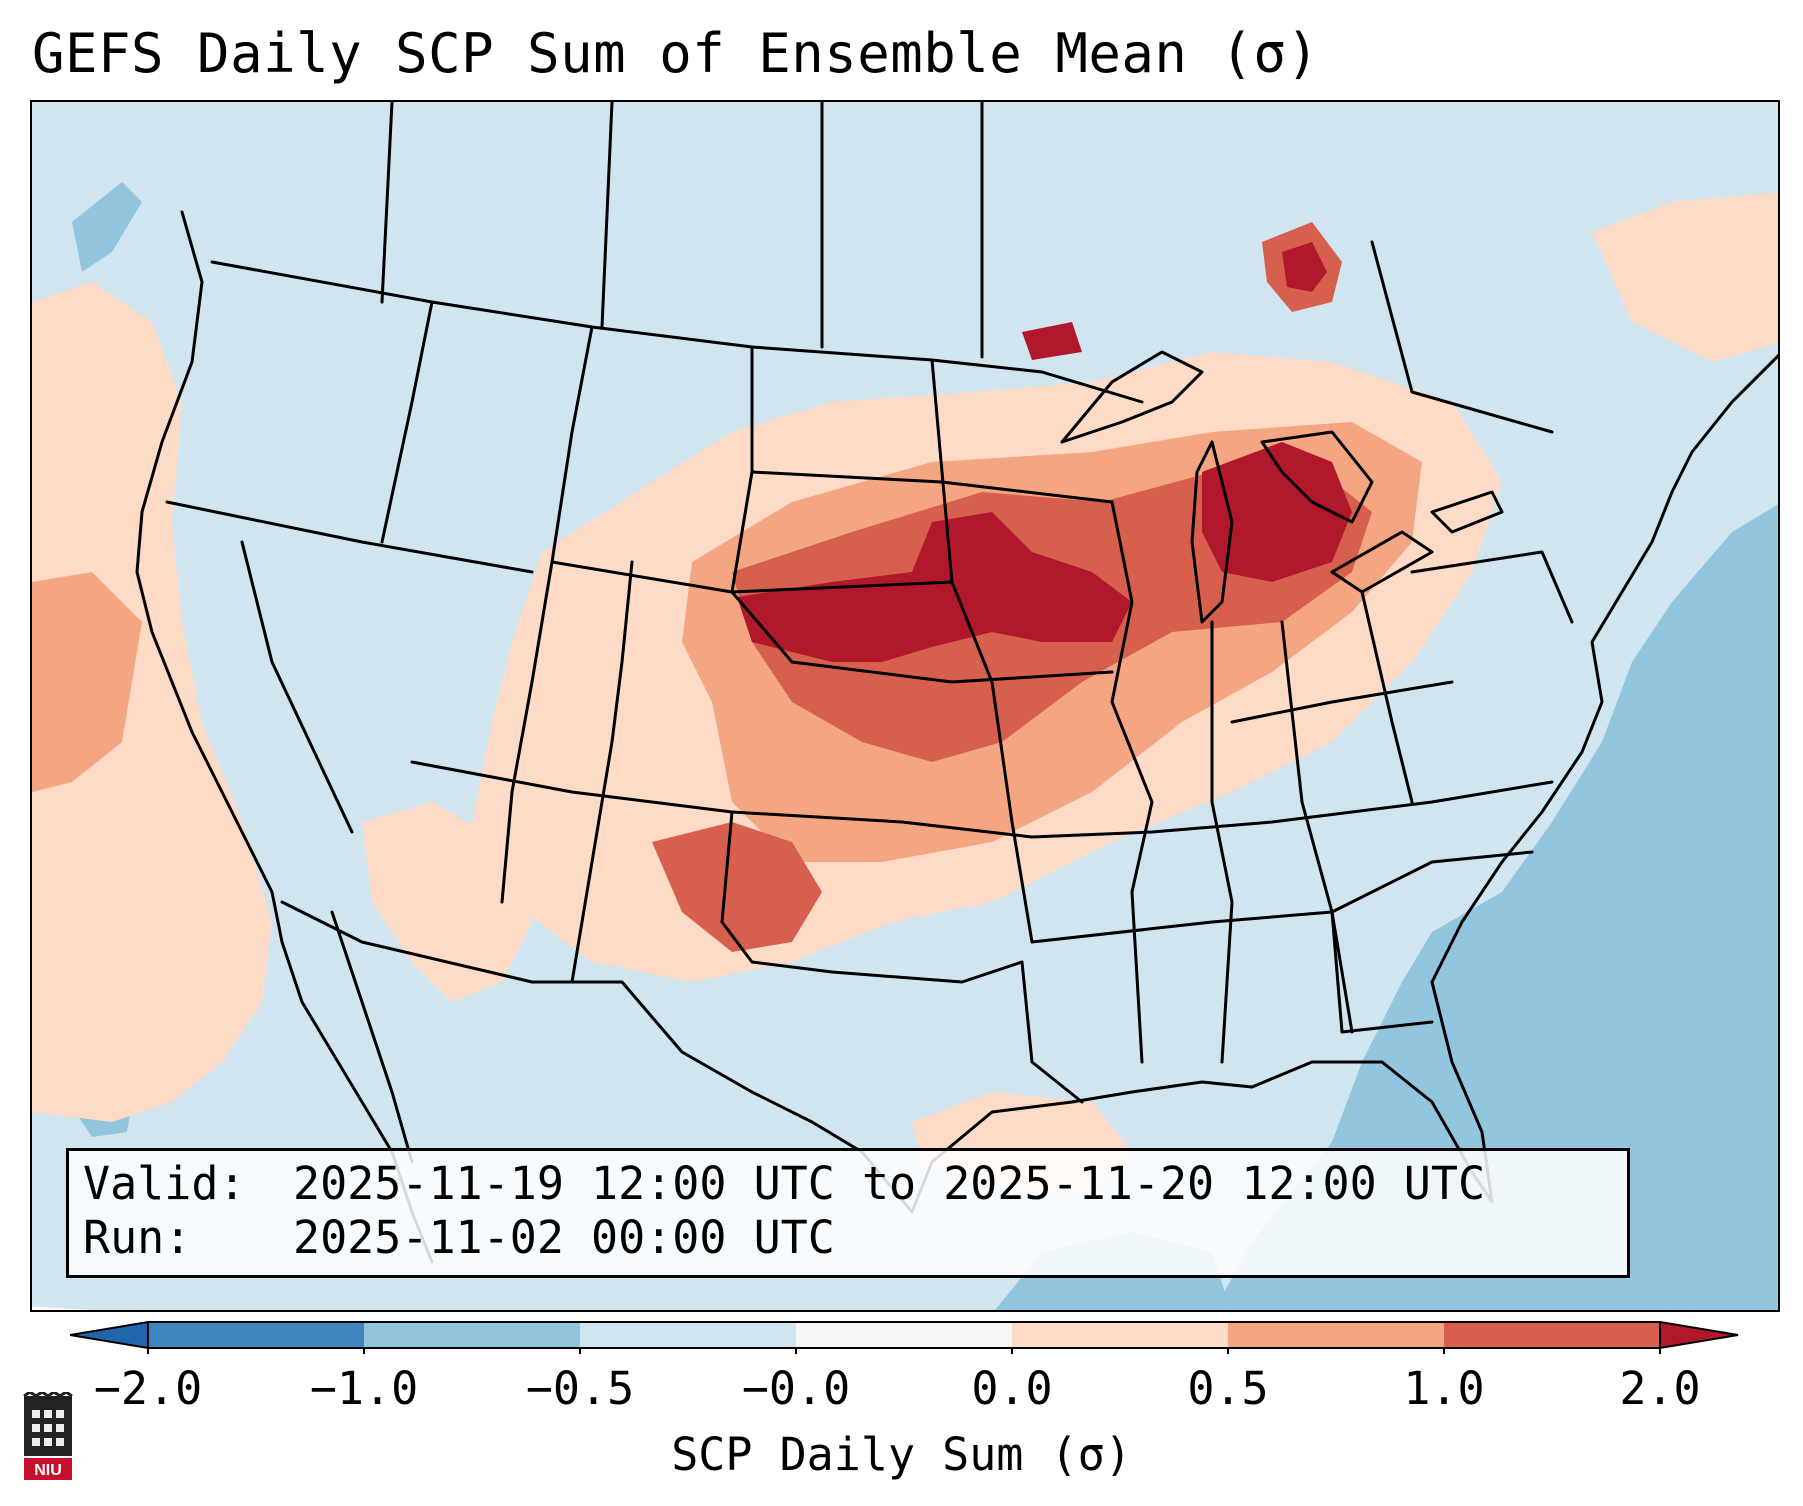  I want to click on great-lakes-extreme-region, so click(1277, 512).